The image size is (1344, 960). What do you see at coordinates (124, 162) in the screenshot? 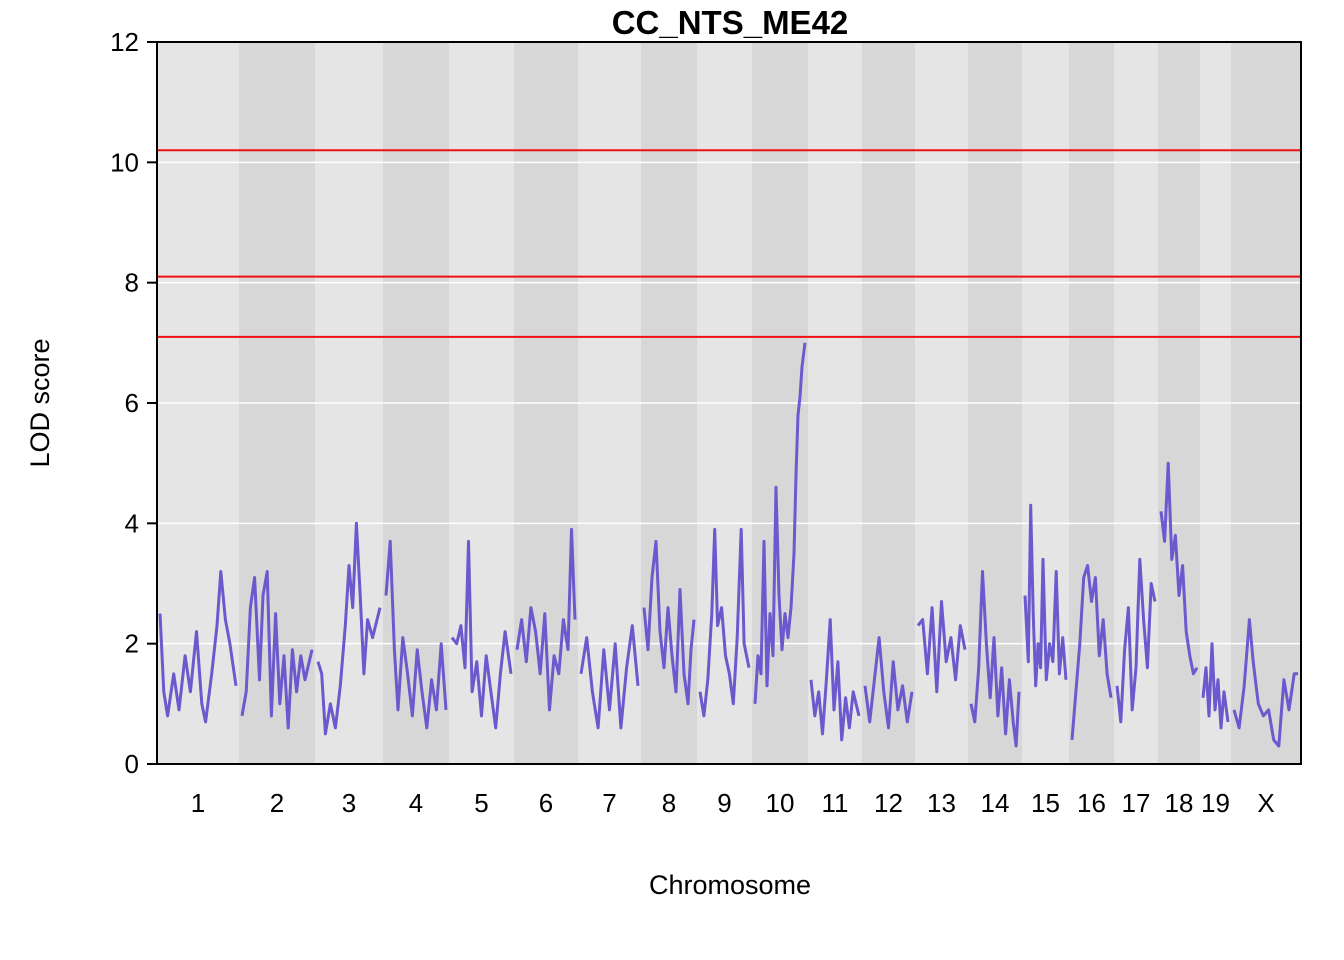
I see `y-tick-label: 10` at bounding box center [124, 162].